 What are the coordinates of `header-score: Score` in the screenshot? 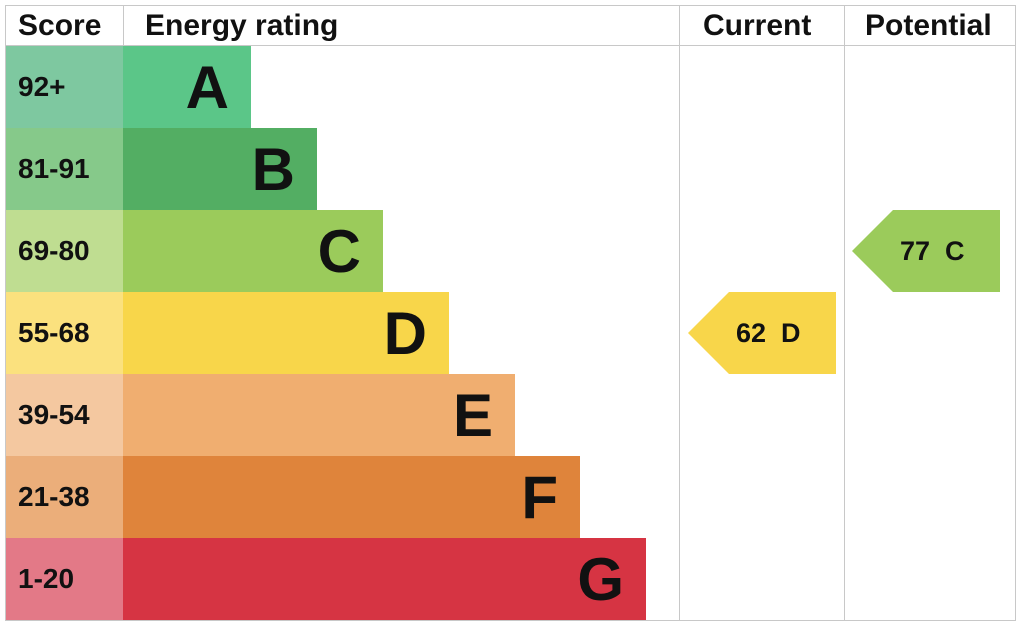 It's located at (60, 25).